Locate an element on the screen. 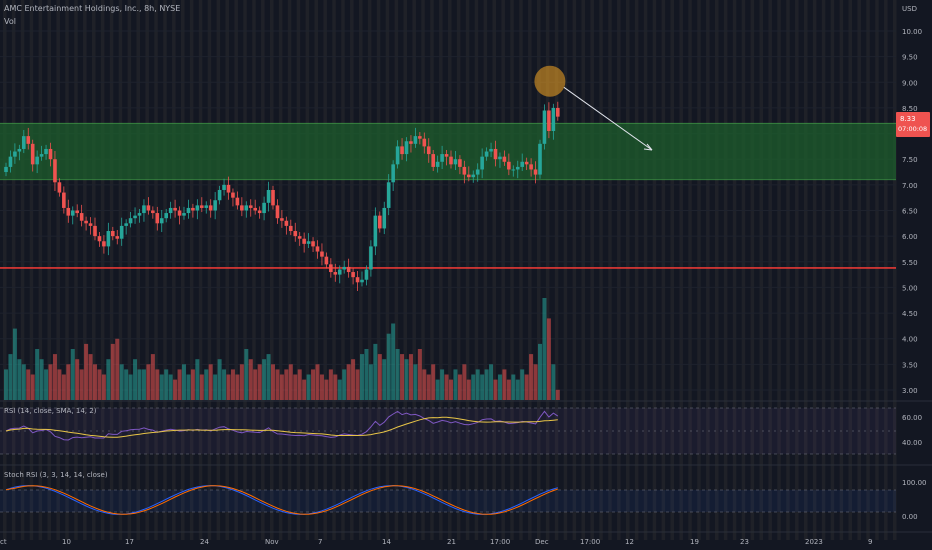  price-tick-label: 8.50 is located at coordinates (910, 109).